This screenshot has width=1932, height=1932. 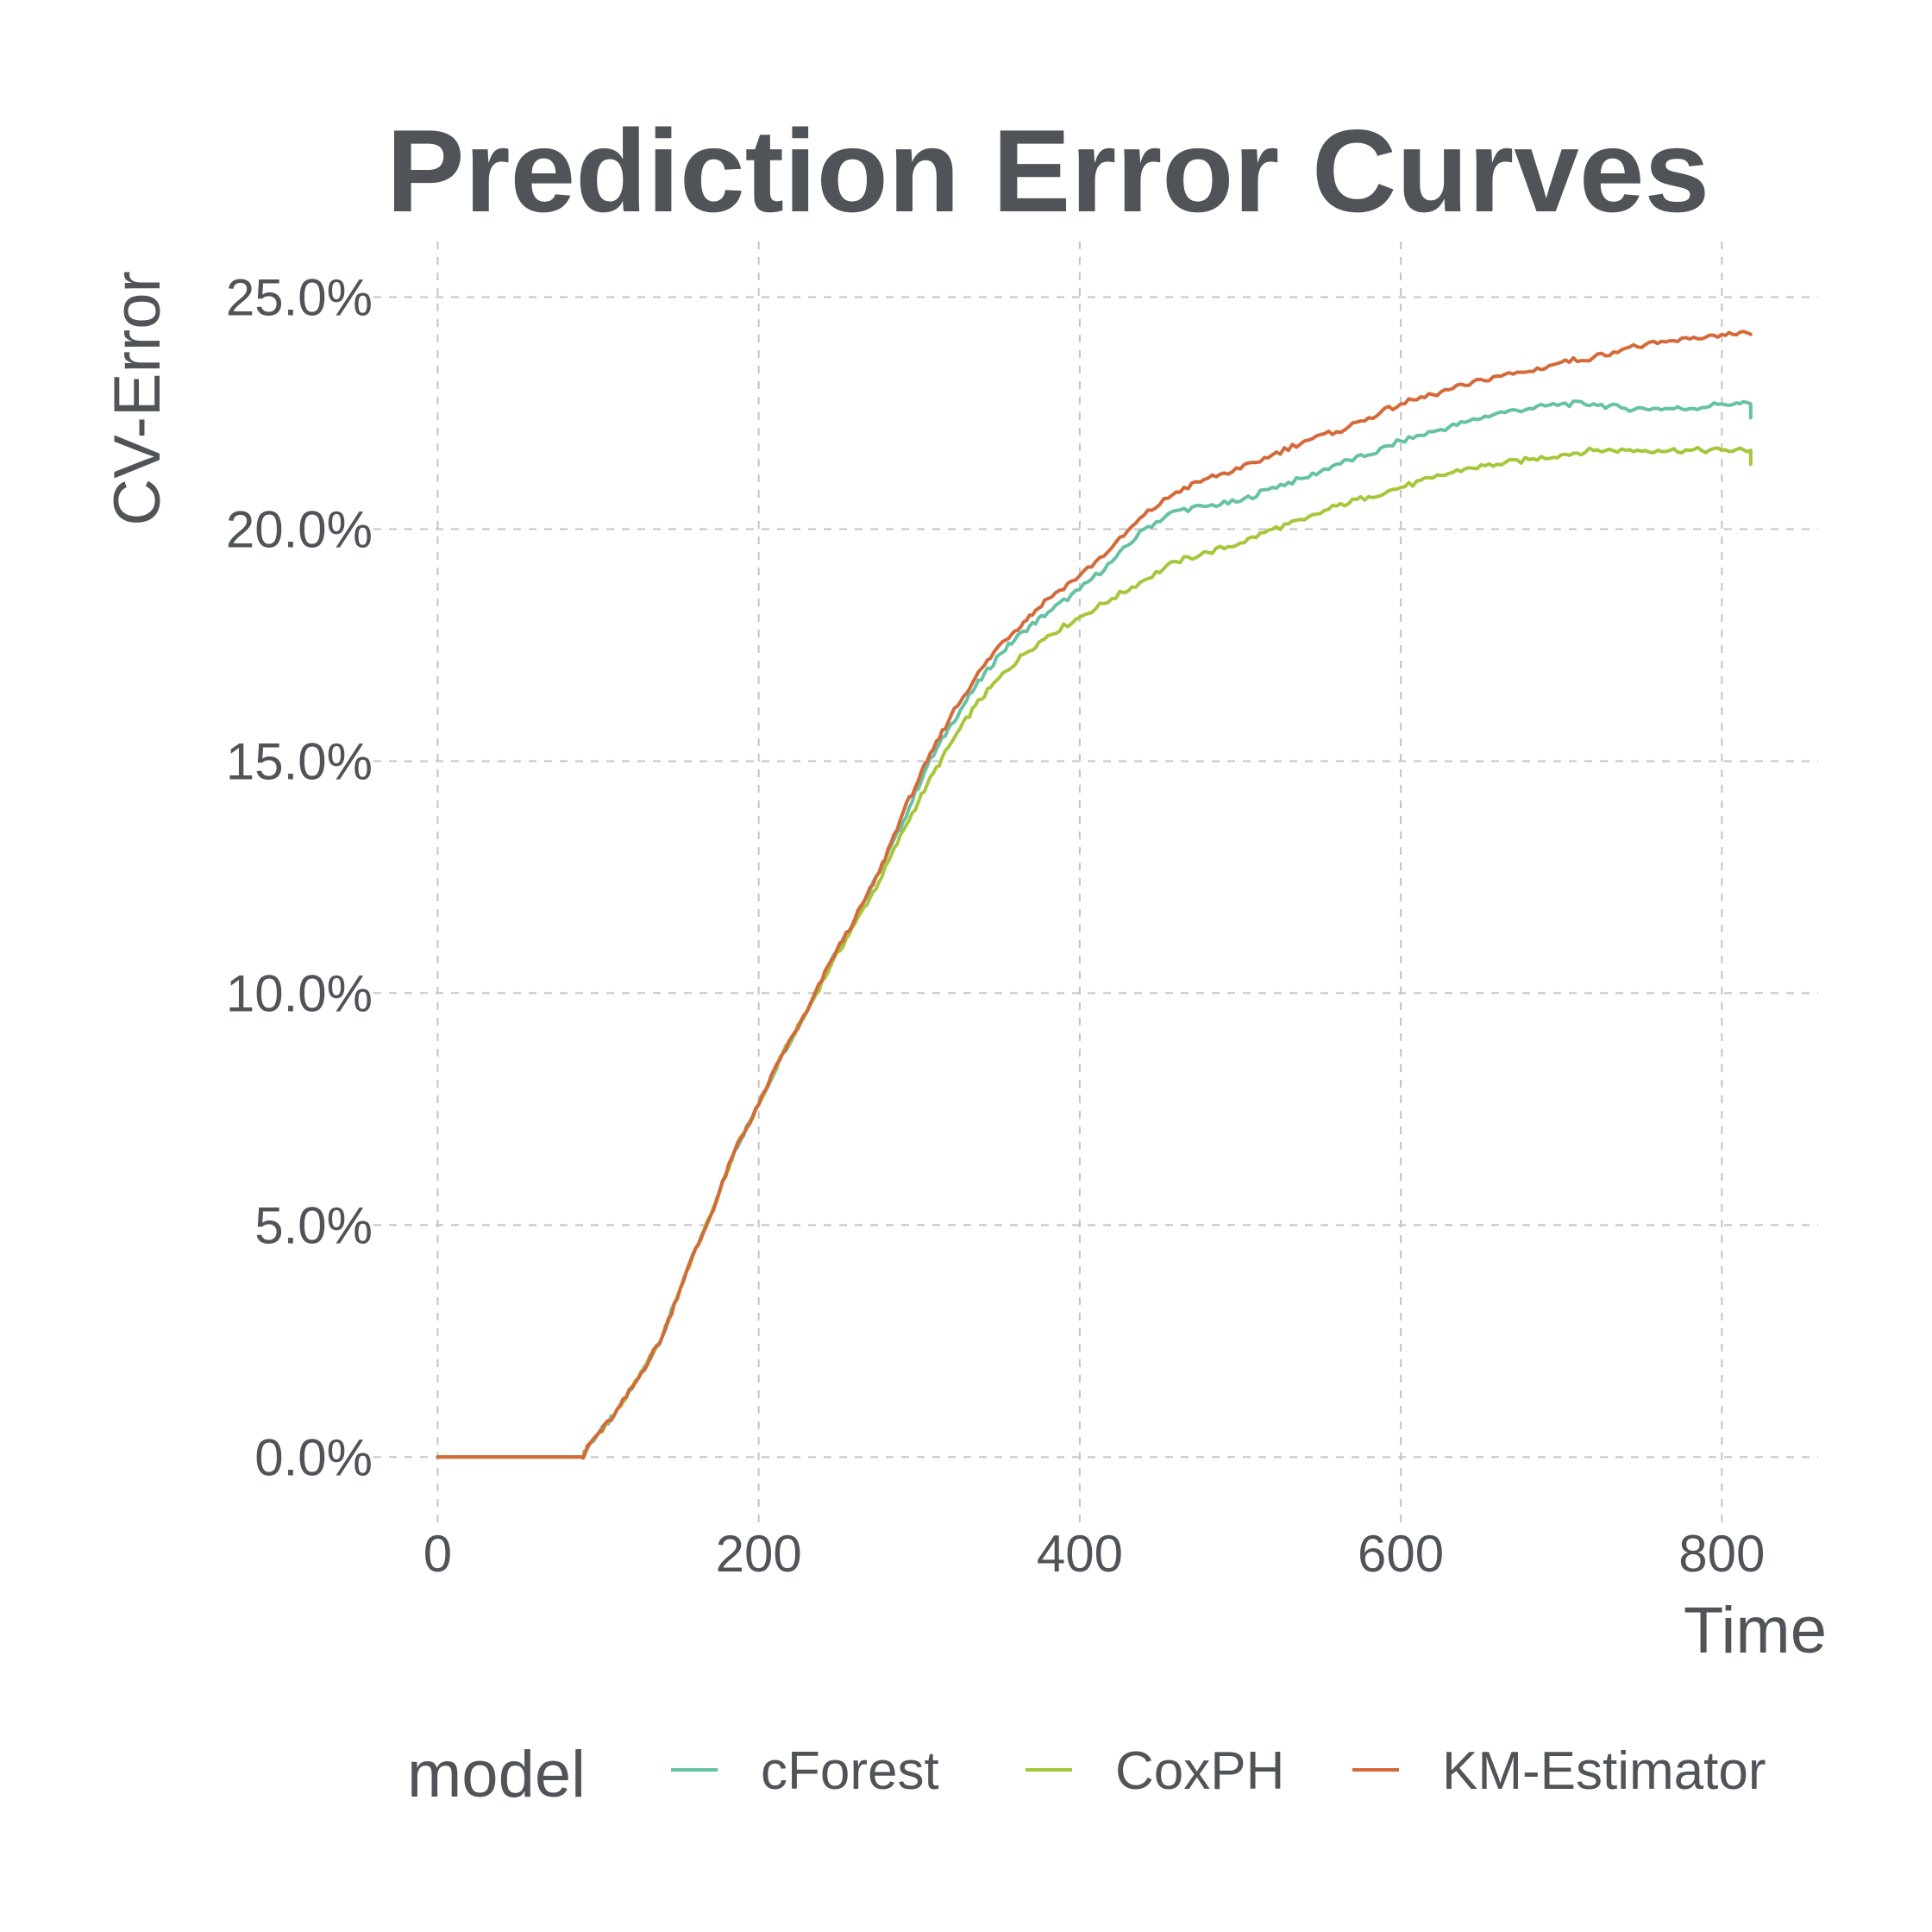 I want to click on legend-label: cForest, so click(x=850, y=1771).